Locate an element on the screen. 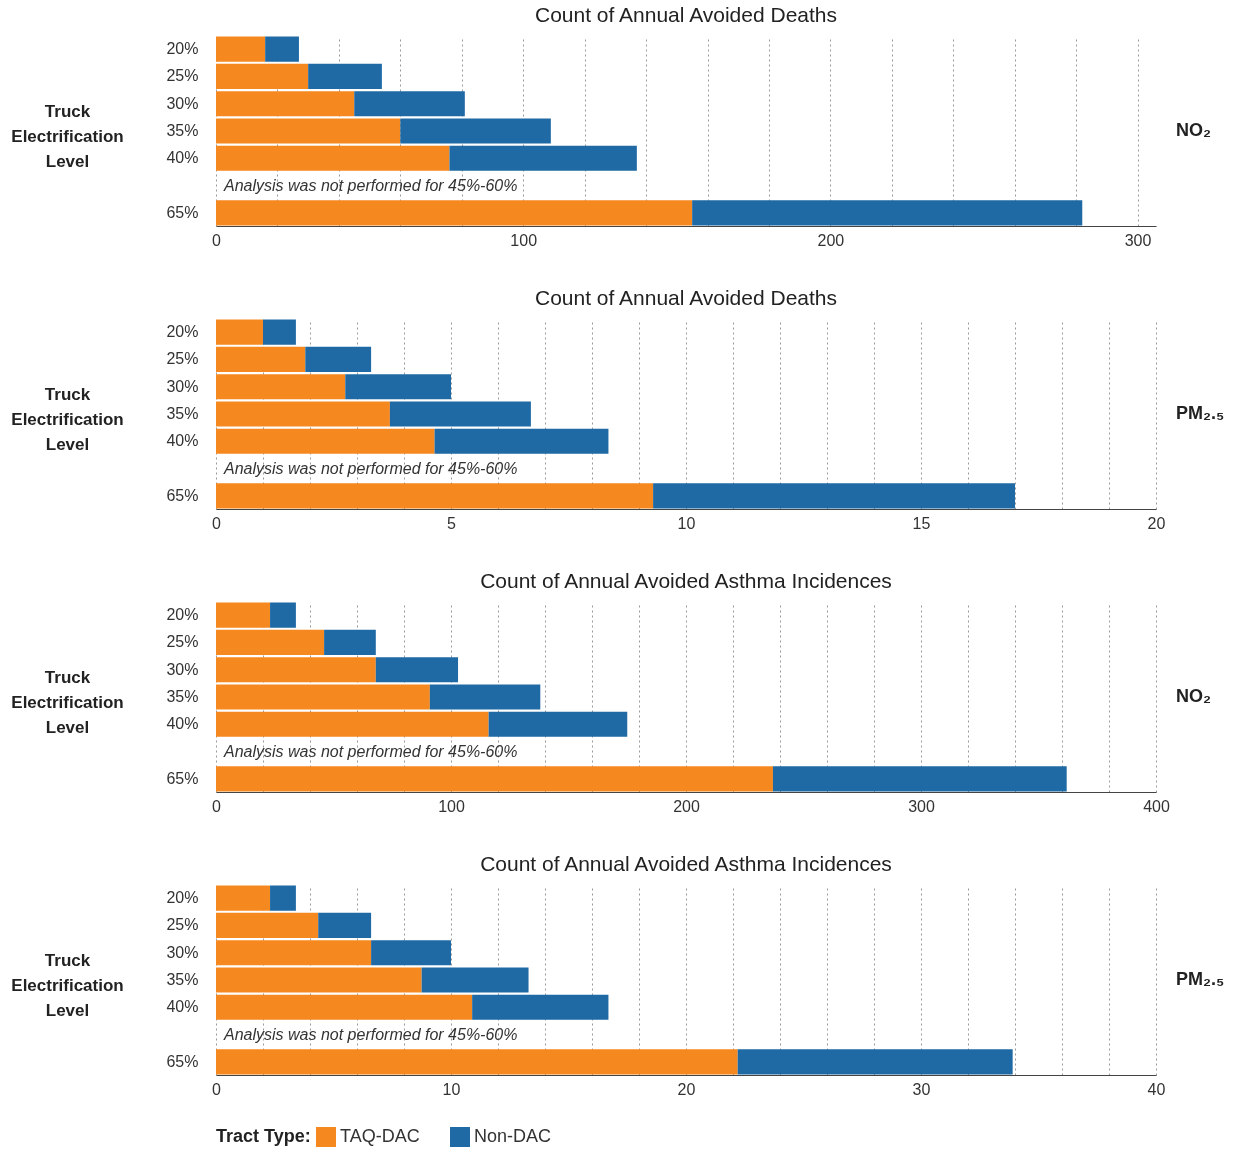  x-tick-label: 40 is located at coordinates (1156, 1089).